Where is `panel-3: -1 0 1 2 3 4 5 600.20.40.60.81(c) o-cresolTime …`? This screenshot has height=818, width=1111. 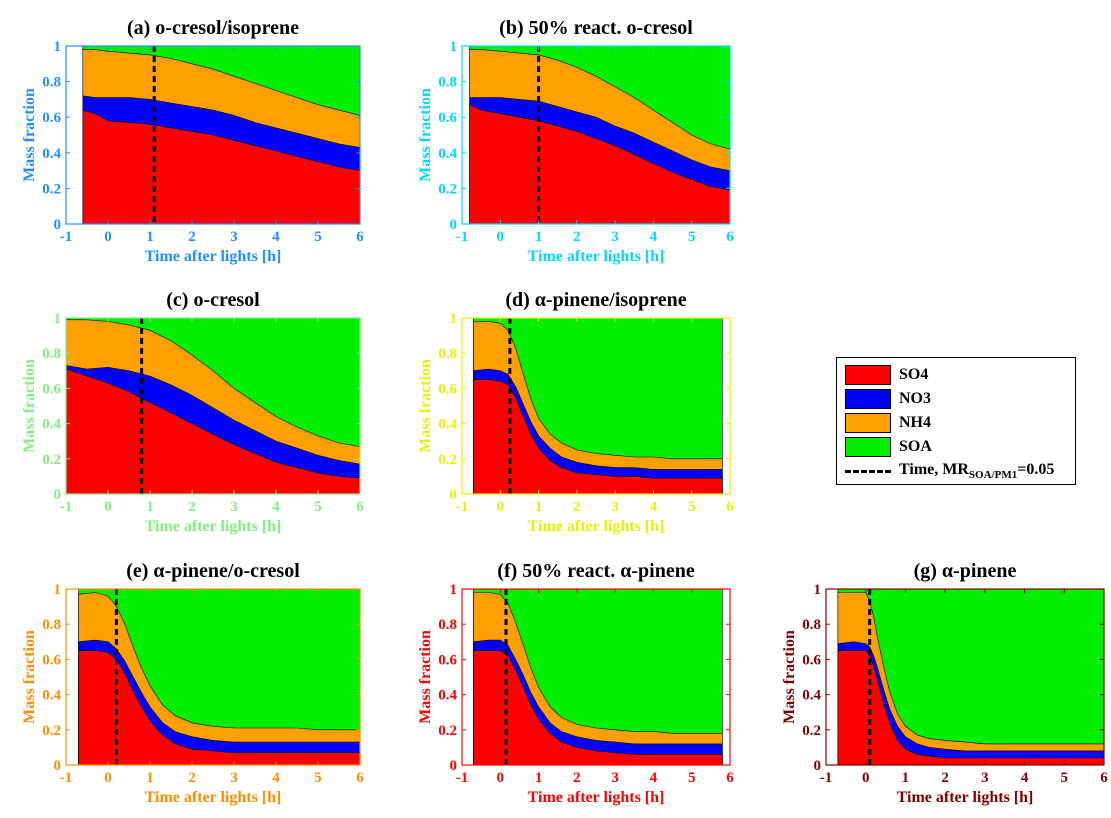
panel-3: -1 0 1 2 3 4 5 600.20.40.60.81(c) o-cresolTime … is located at coordinates (192, 412).